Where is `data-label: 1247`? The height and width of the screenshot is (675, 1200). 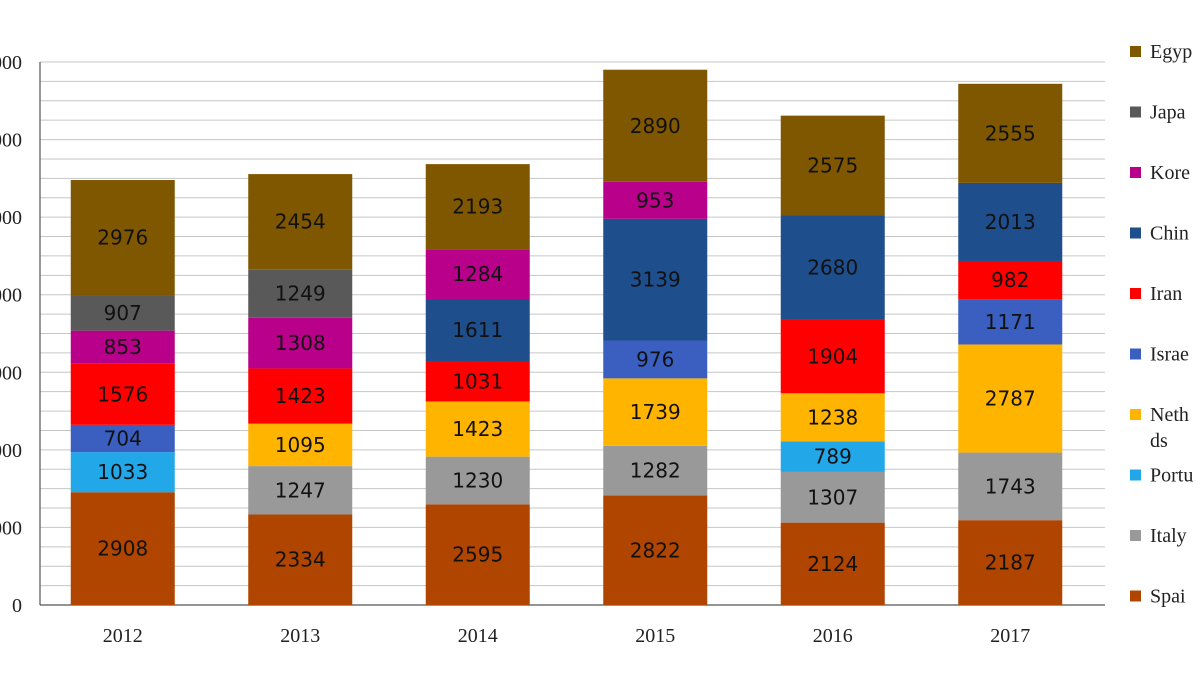 data-label: 1247 is located at coordinates (300, 490).